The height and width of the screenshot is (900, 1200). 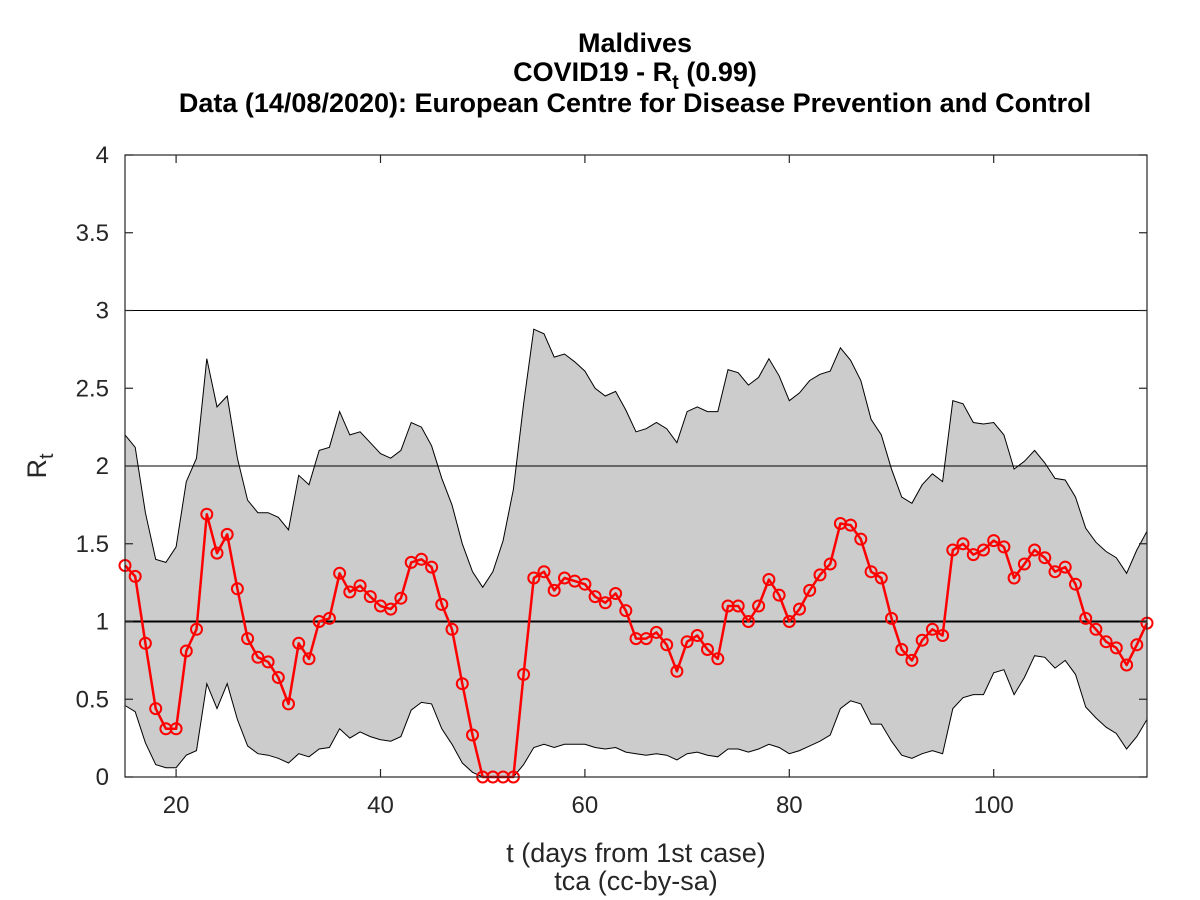 What do you see at coordinates (176, 805) in the screenshot?
I see `x-tick-label: 20` at bounding box center [176, 805].